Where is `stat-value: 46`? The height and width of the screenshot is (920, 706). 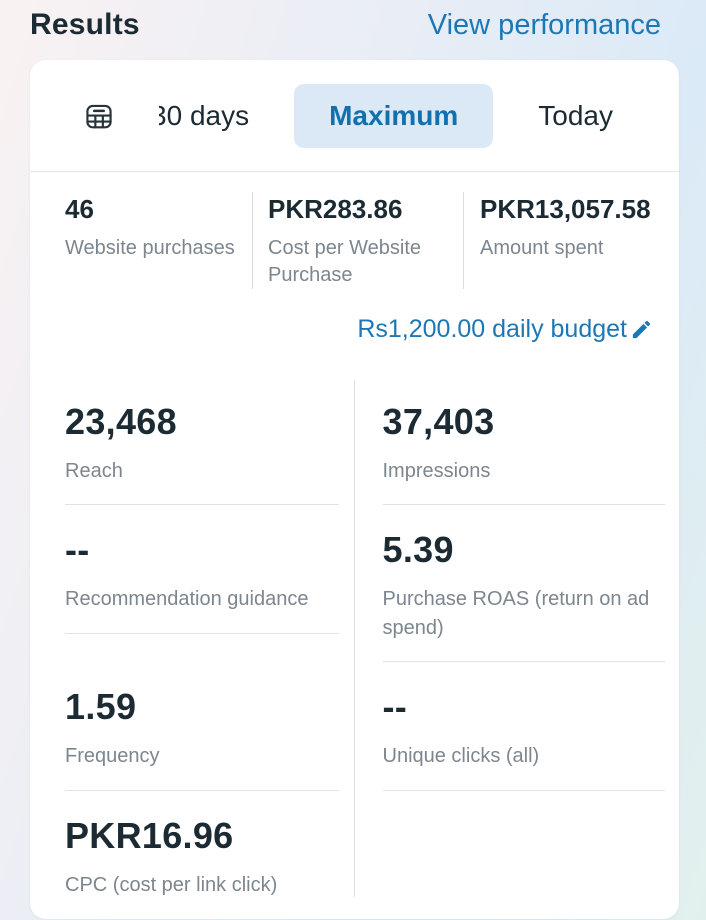
stat-value: 46 is located at coordinates (79, 209).